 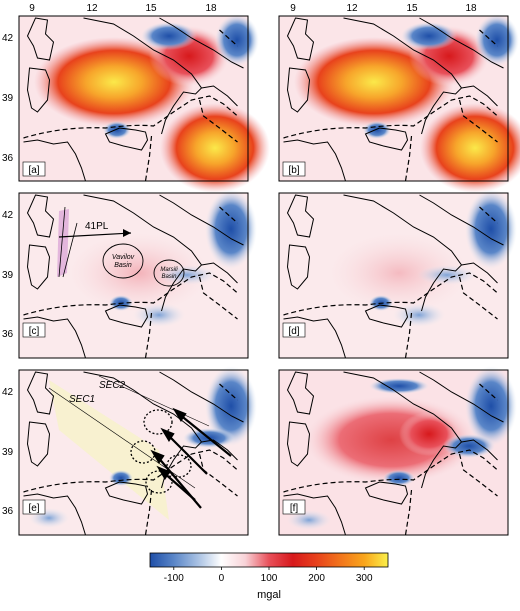 I want to click on colorbar-tick-label: 100, so click(x=269, y=578).